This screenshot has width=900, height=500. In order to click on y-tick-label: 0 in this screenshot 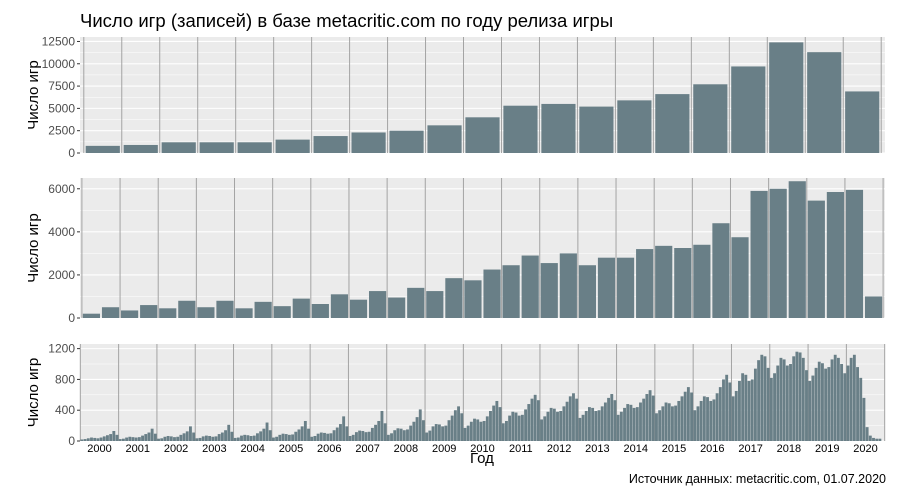, I will do `click(71, 153)`.